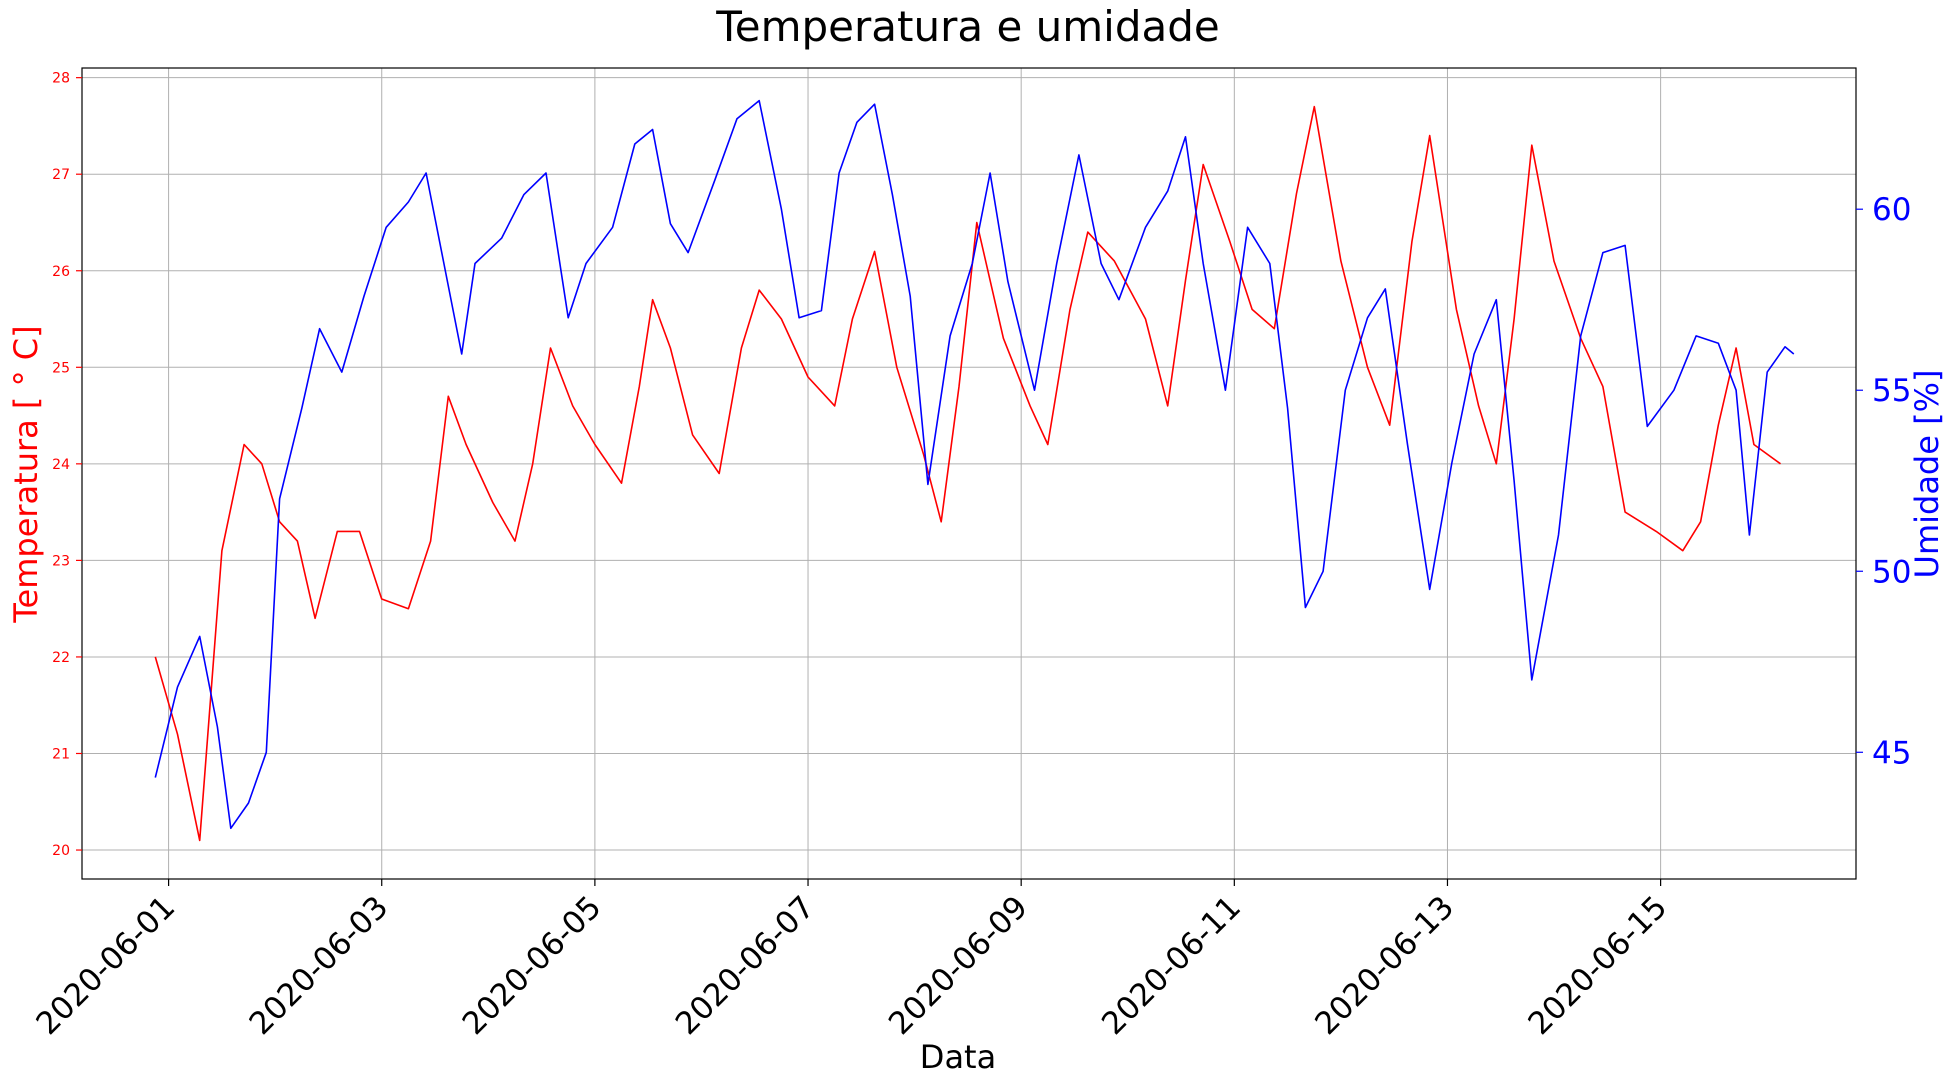 Image resolution: width=1954 pixels, height=1085 pixels. What do you see at coordinates (26, 474) in the screenshot?
I see `y-left-axis-label: Temperatura [ ° C]` at bounding box center [26, 474].